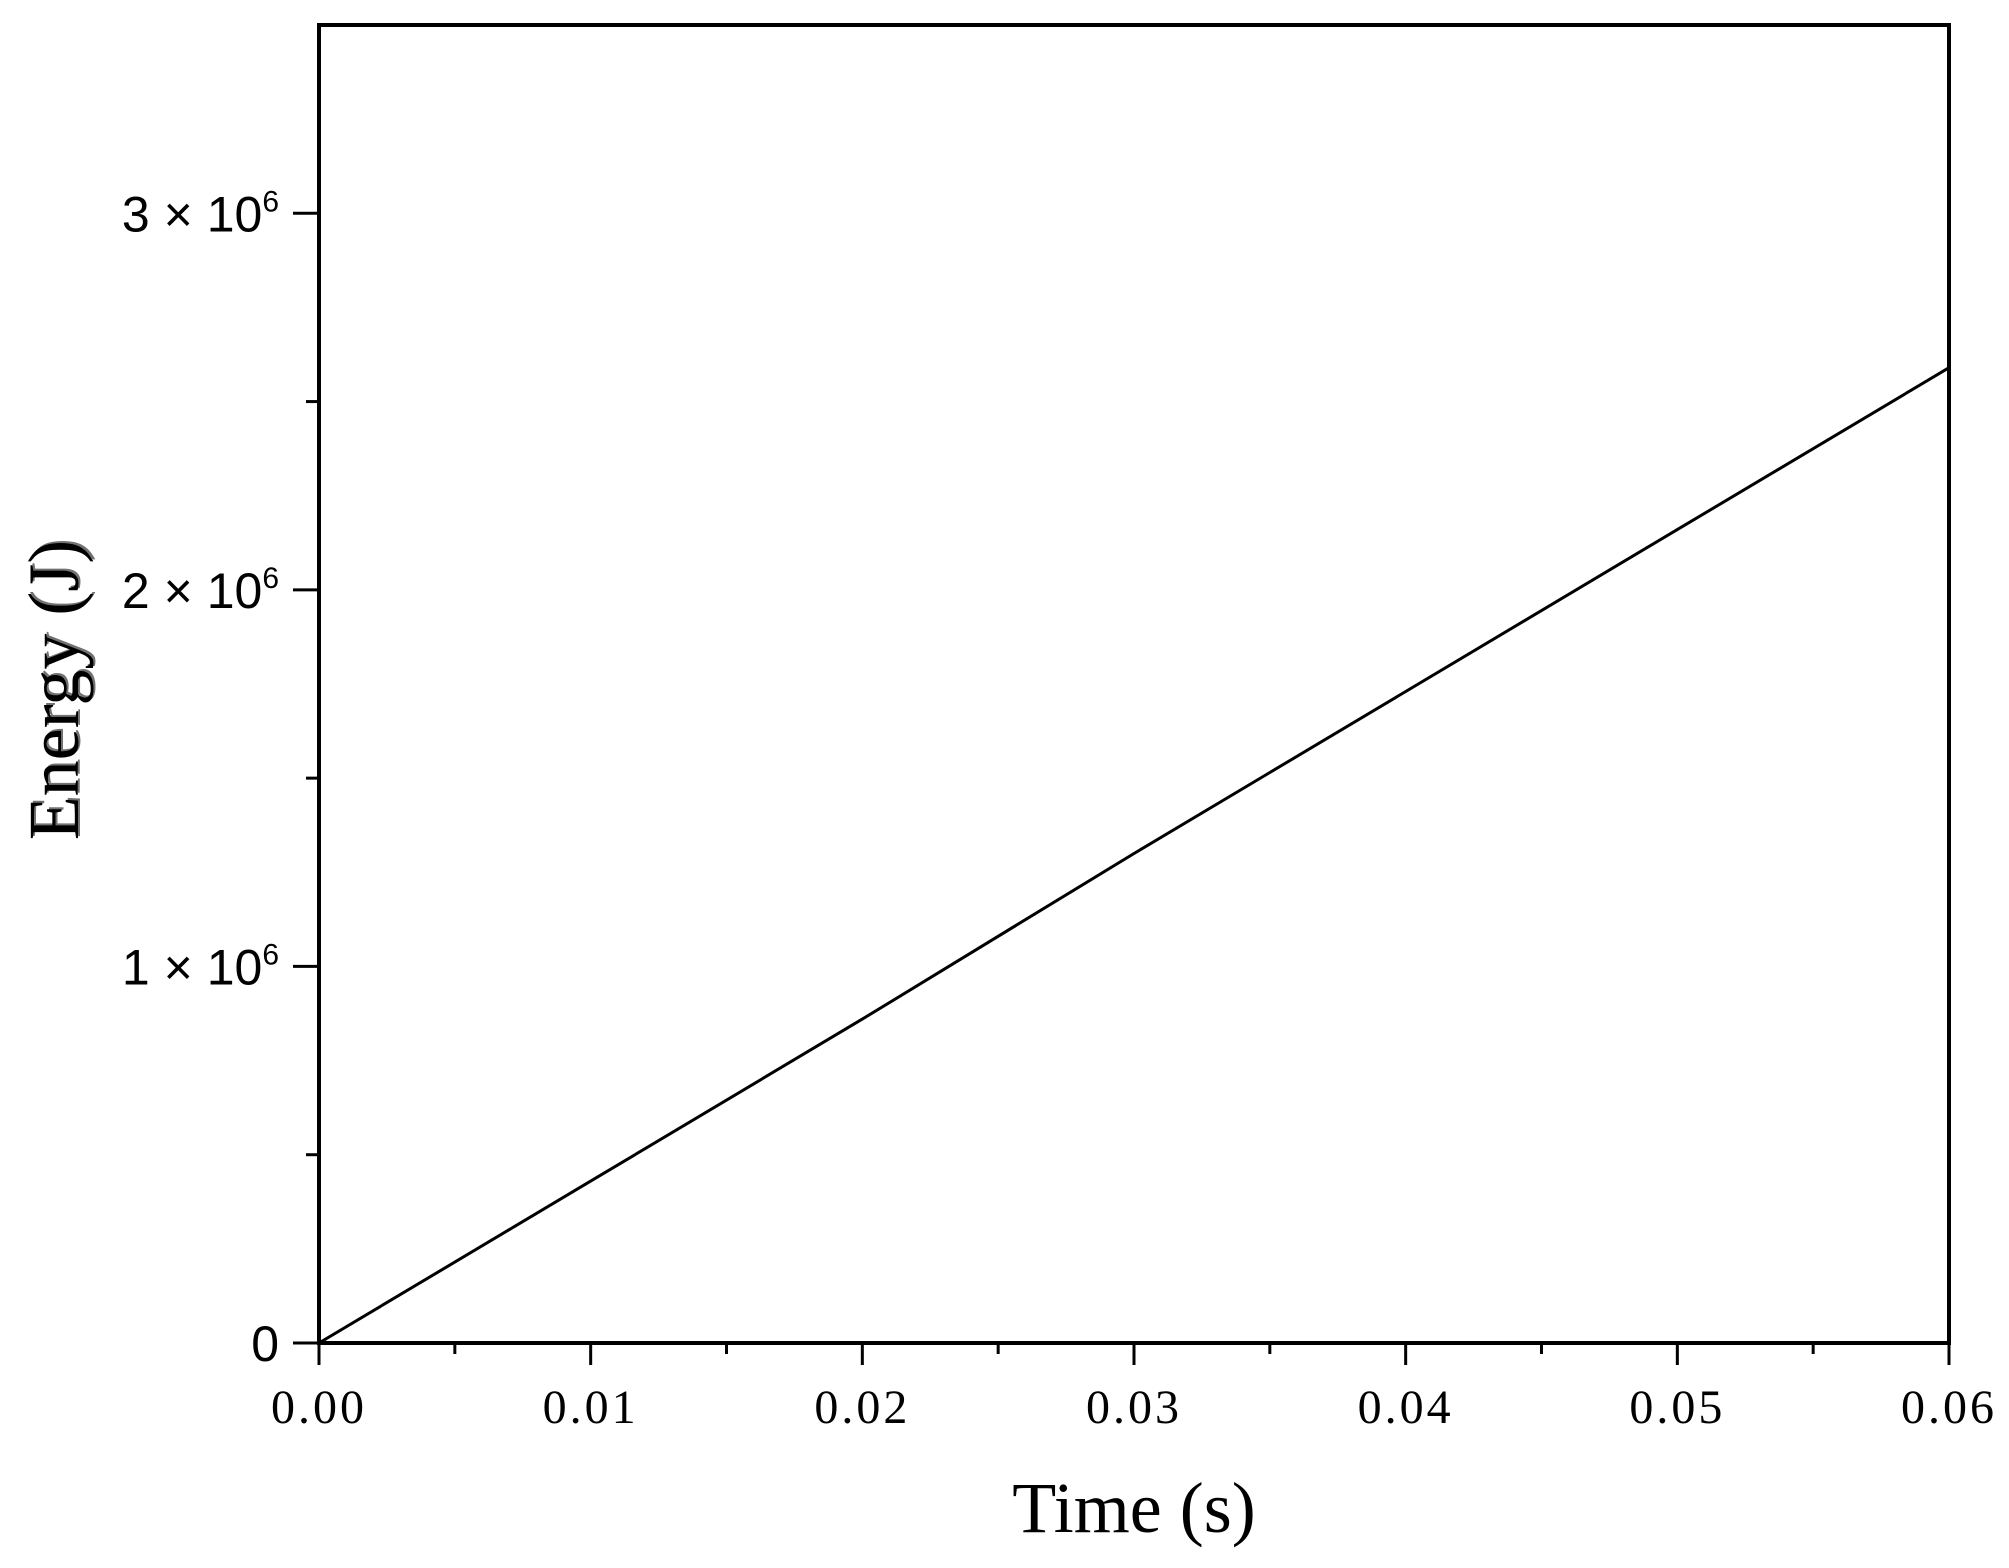  Describe the element at coordinates (862, 1407) in the screenshot. I see `x-tick-label: 0.02` at that location.